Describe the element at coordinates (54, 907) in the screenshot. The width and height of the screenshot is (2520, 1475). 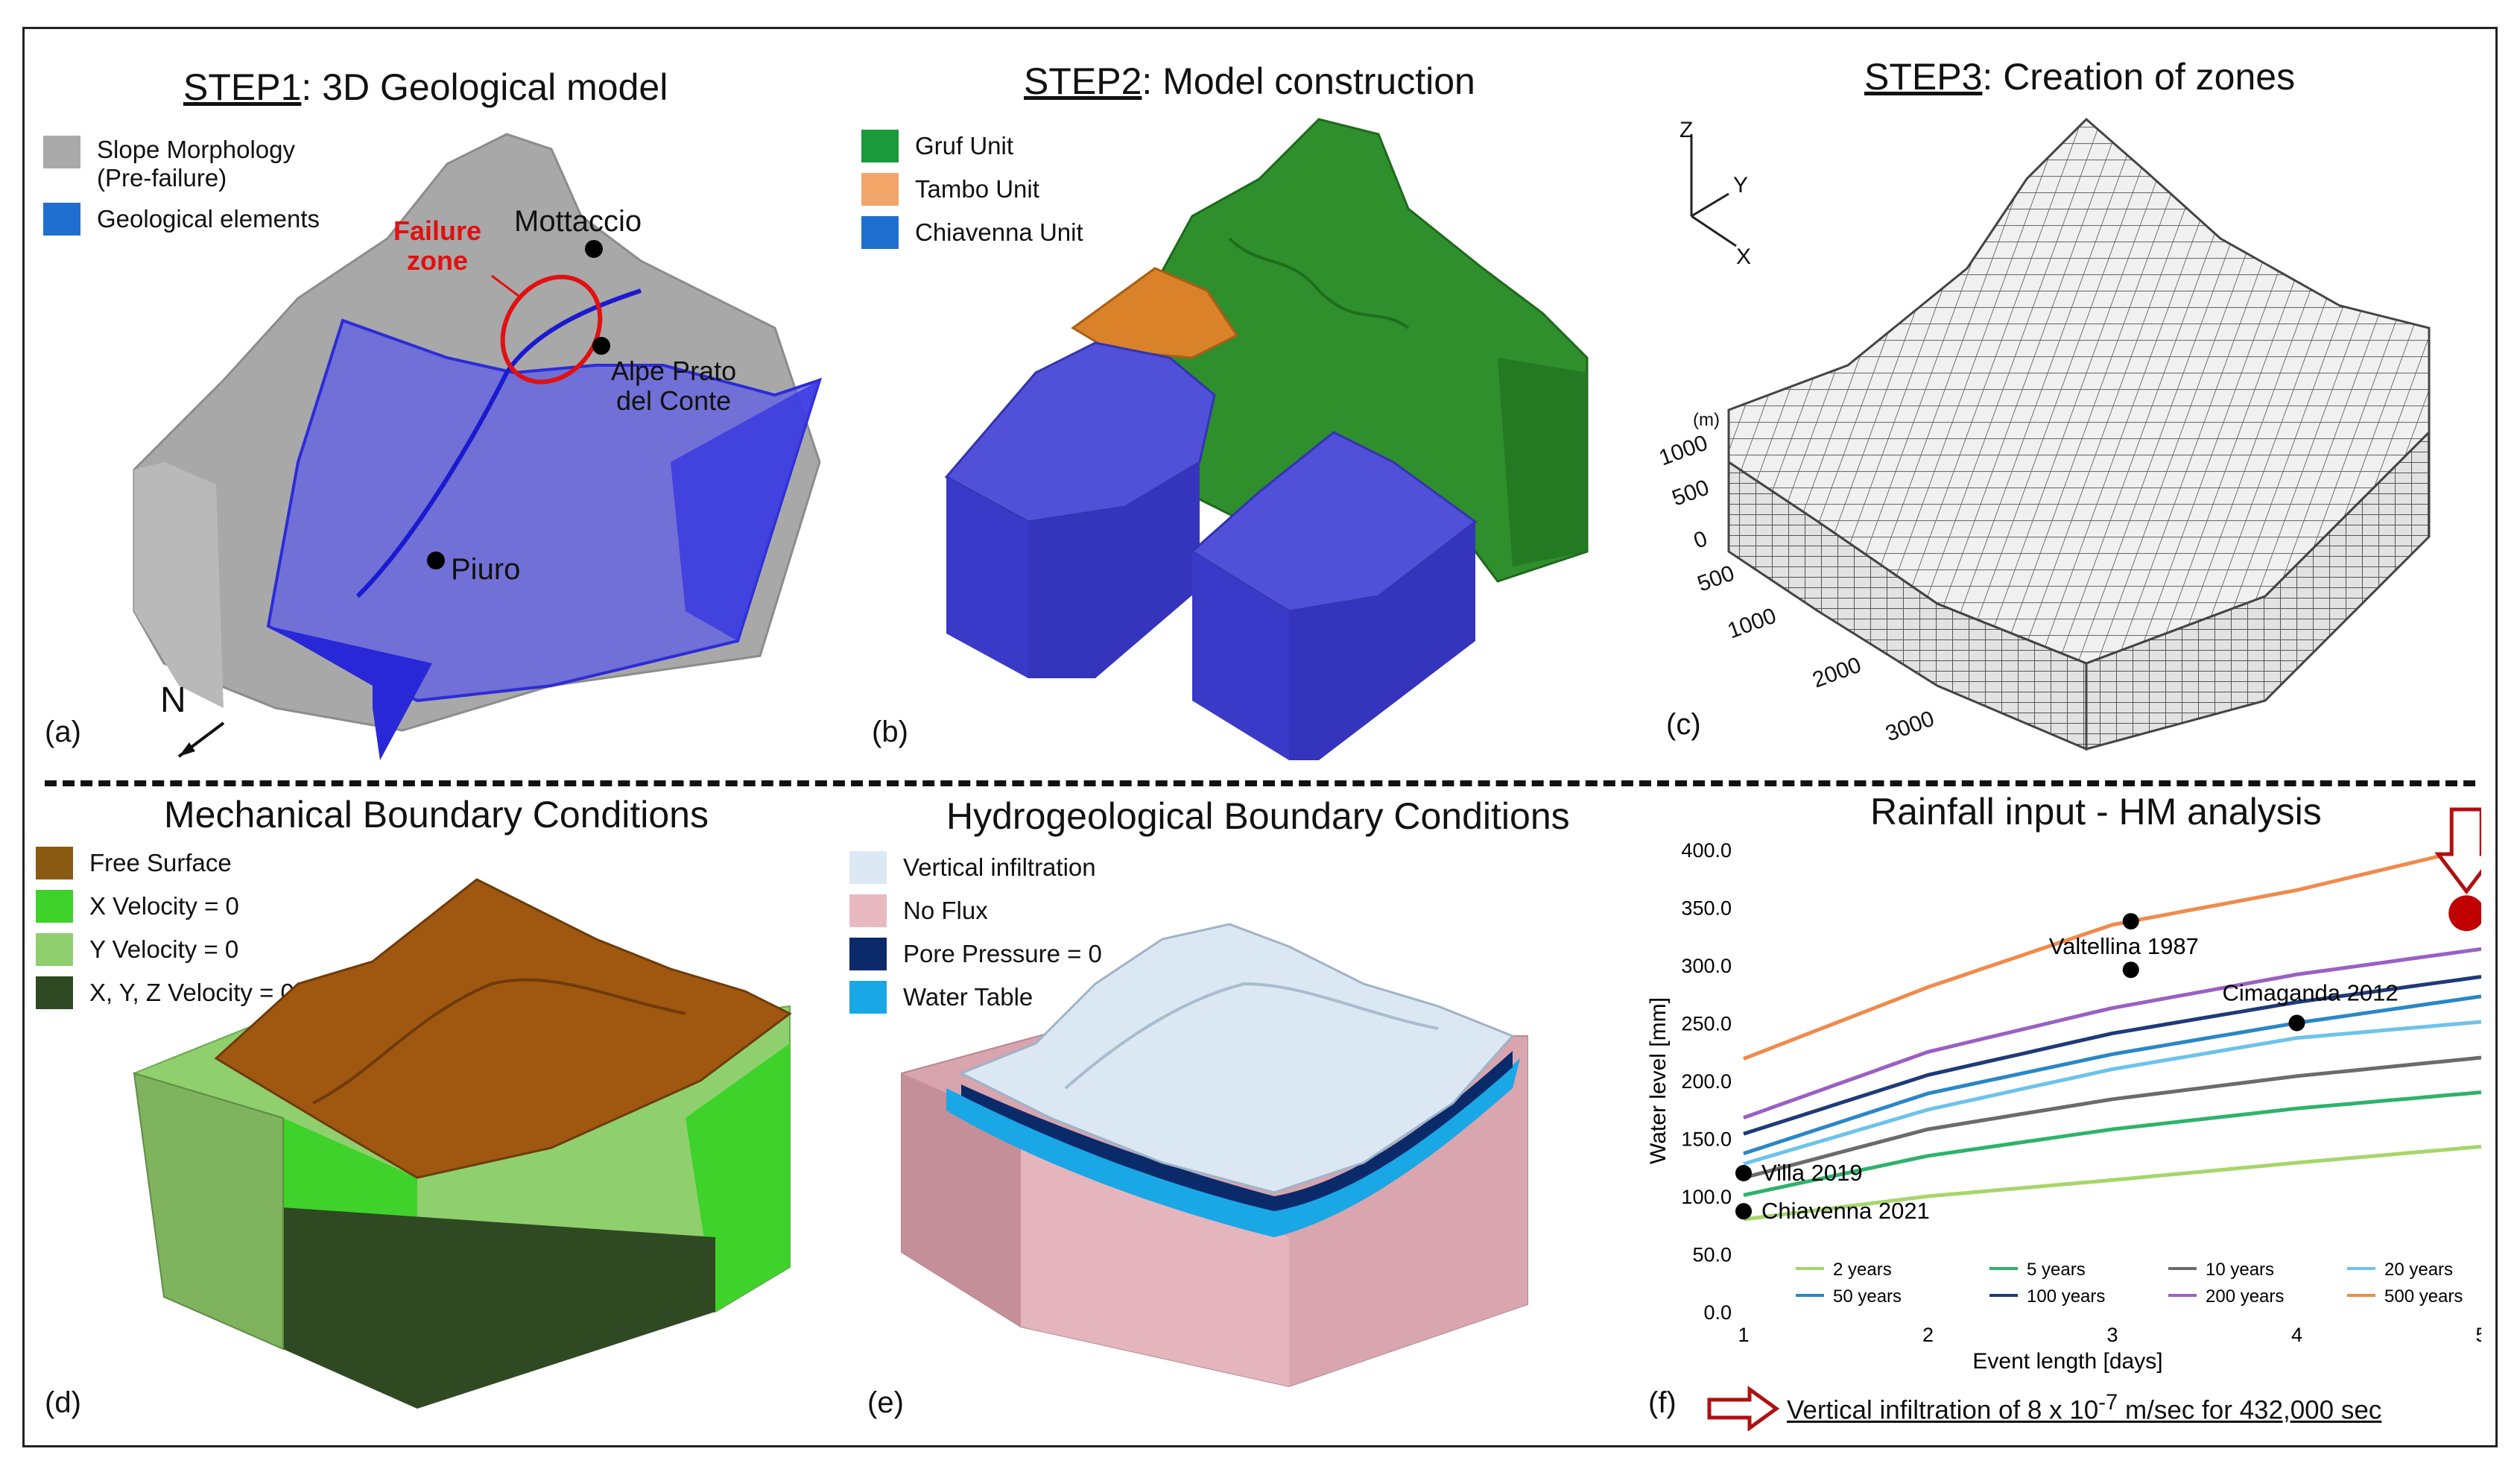
I see `legend-swatch-x-velocity` at that location.